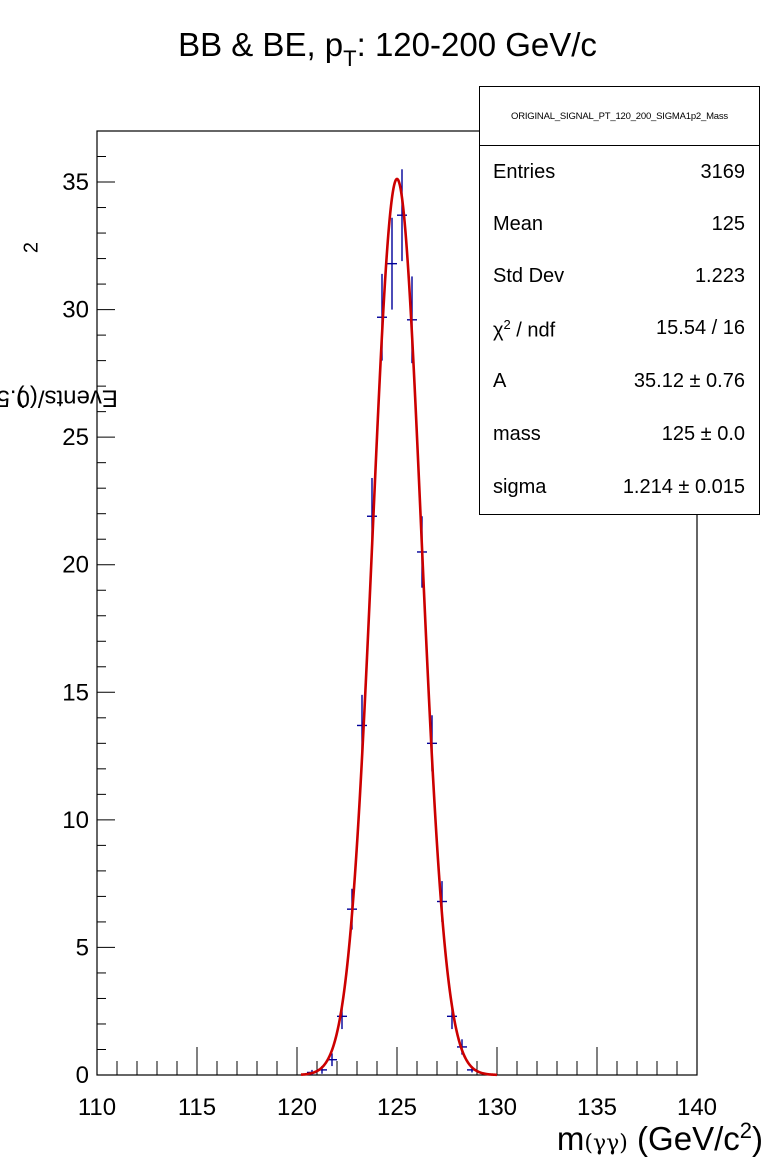 This screenshot has width=775, height=1170. Describe the element at coordinates (97, 1107) in the screenshot. I see `x-tick-label: 110` at that location.